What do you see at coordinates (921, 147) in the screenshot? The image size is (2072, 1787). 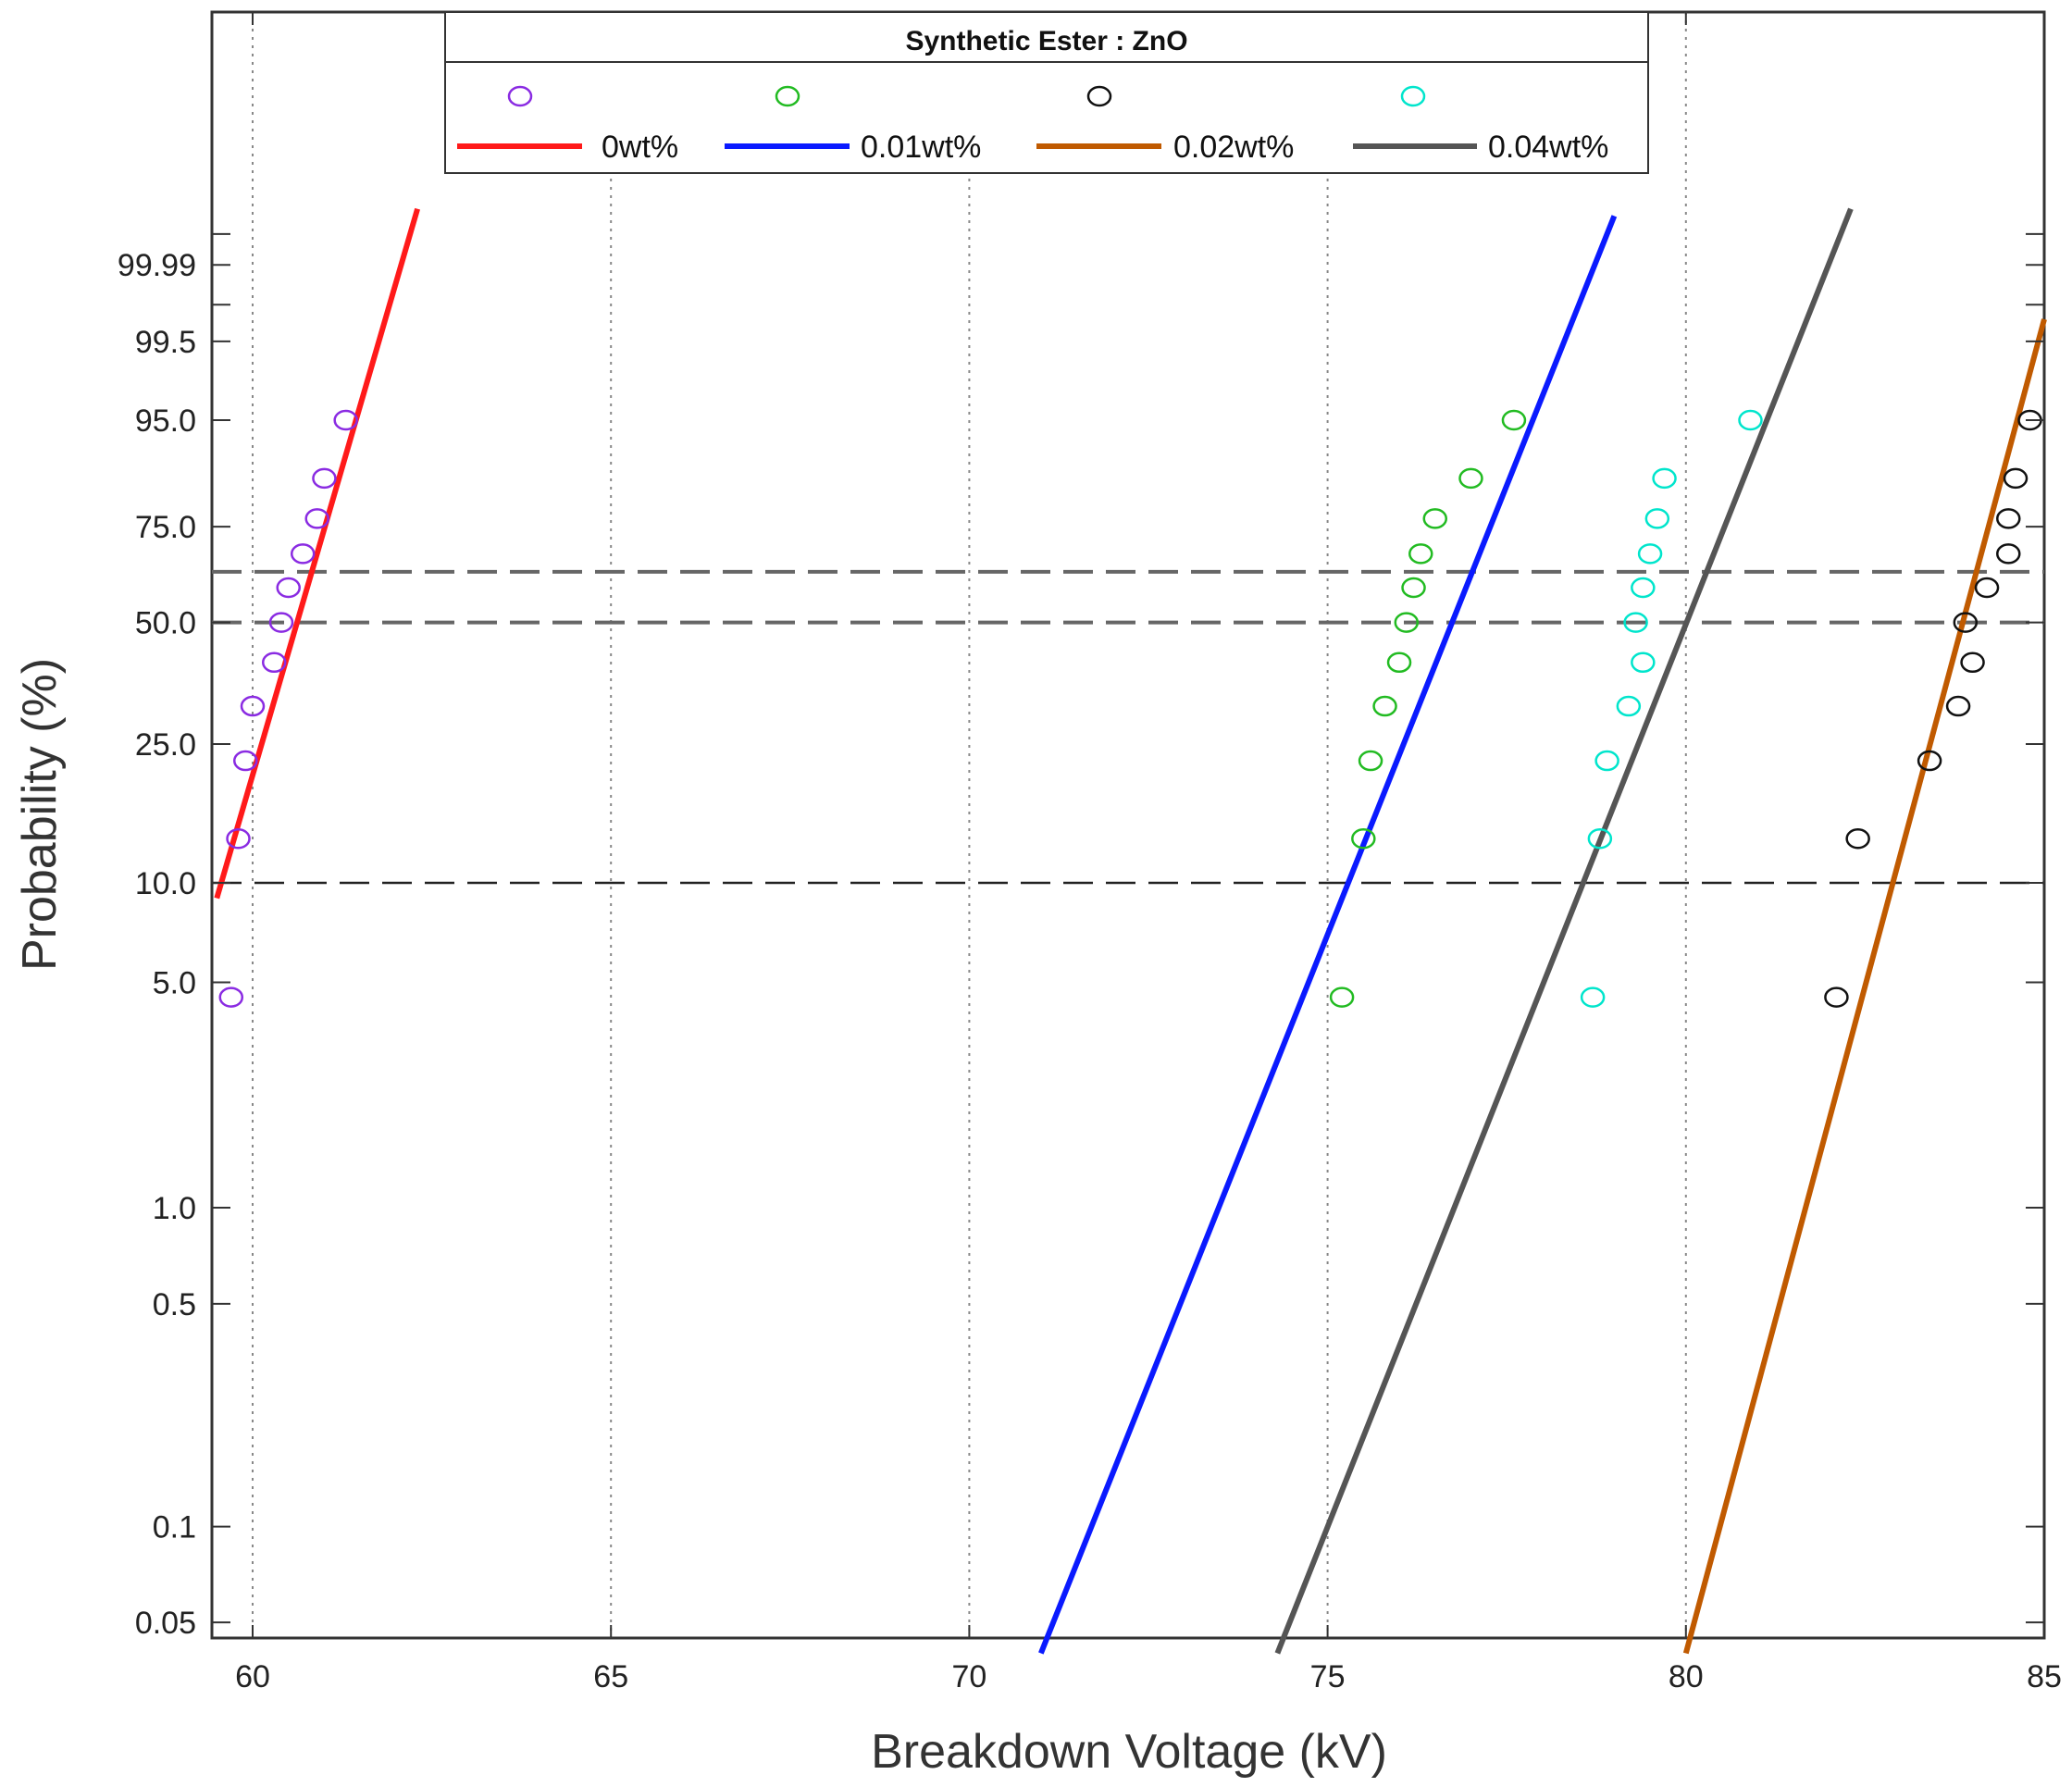 I see `legend-label-1: 0.01wt%` at bounding box center [921, 147].